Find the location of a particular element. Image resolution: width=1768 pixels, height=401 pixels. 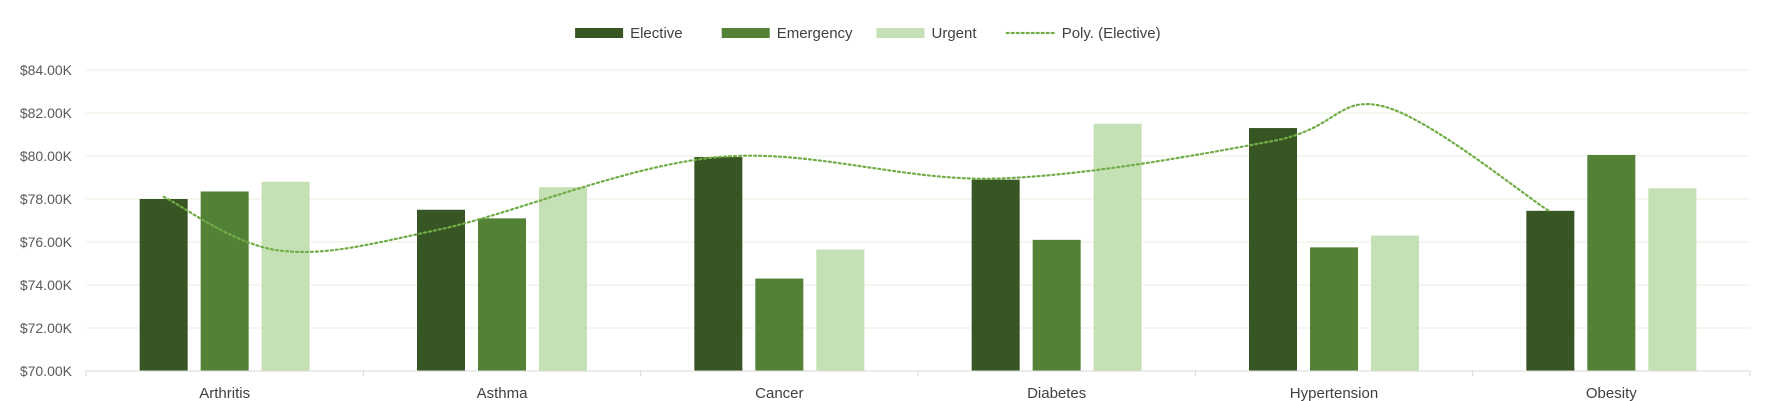

legend-label: Urgent is located at coordinates (955, 33).